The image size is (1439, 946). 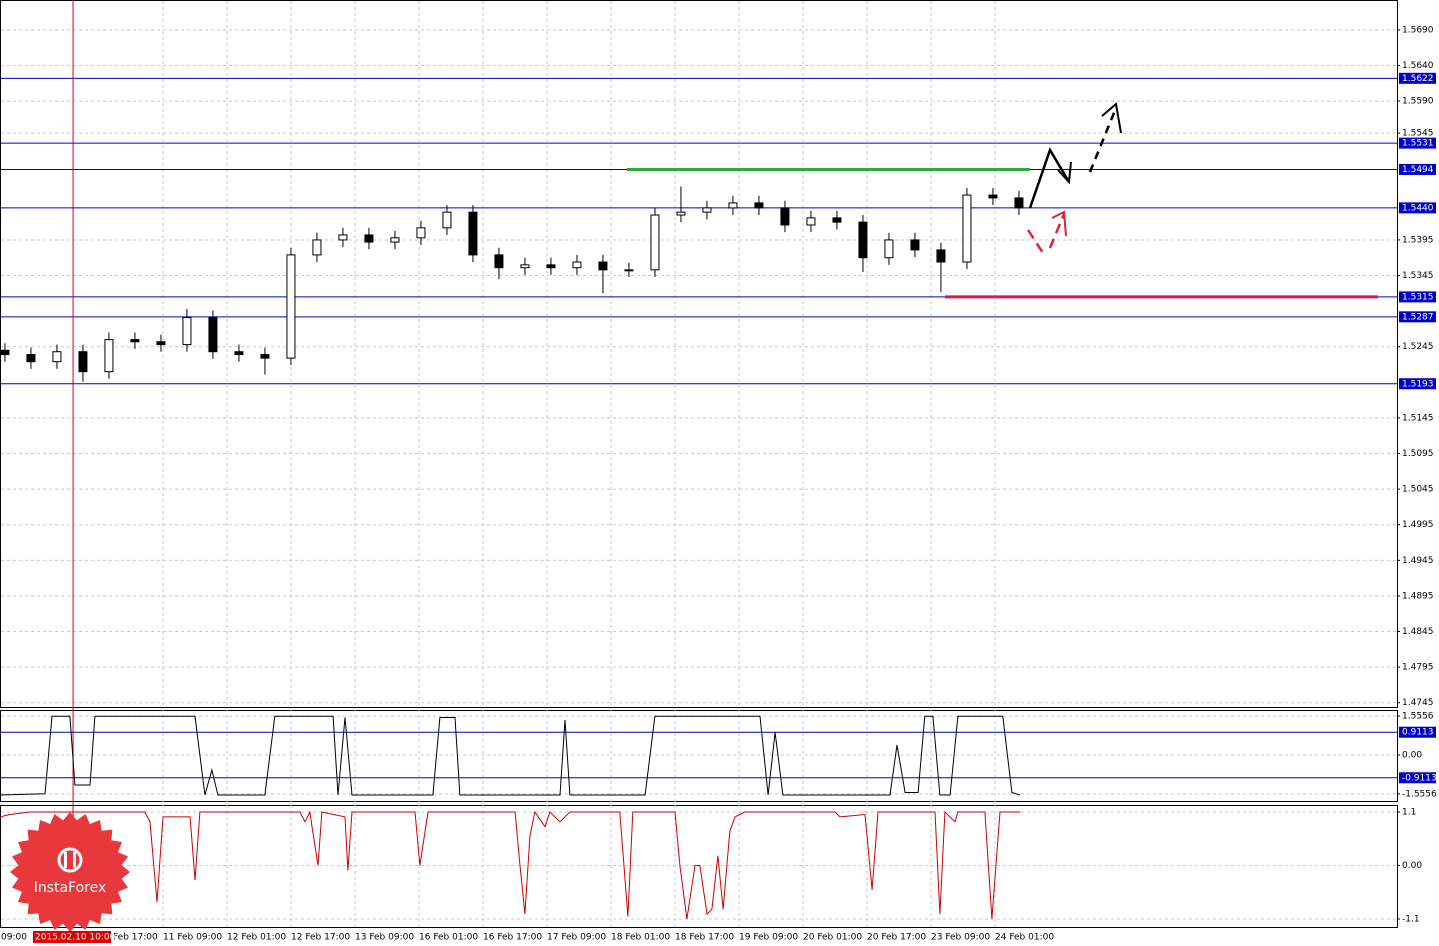 What do you see at coordinates (135, 938) in the screenshot?
I see `x-tick-label: Feb 17:00` at bounding box center [135, 938].